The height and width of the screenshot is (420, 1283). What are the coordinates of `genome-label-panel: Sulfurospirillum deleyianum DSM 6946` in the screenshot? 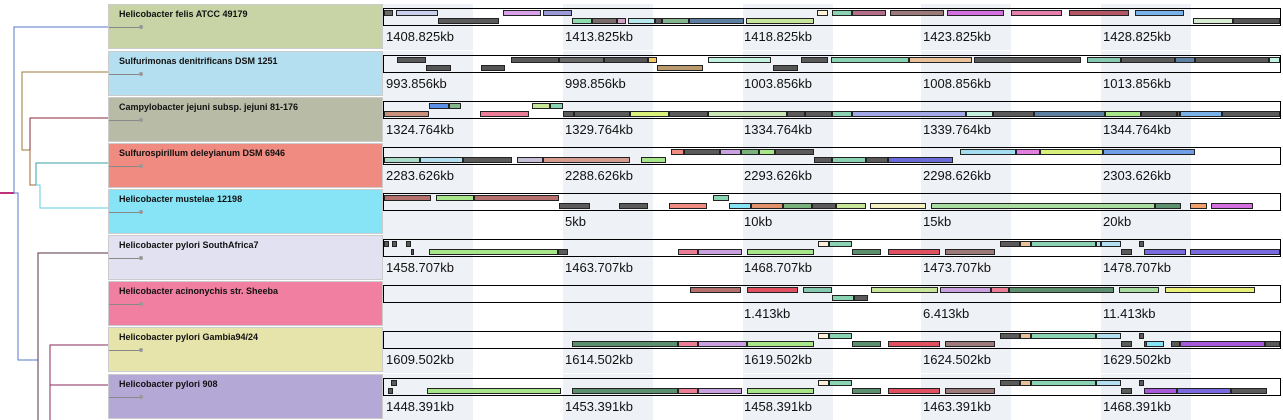 It's located at (245, 165).